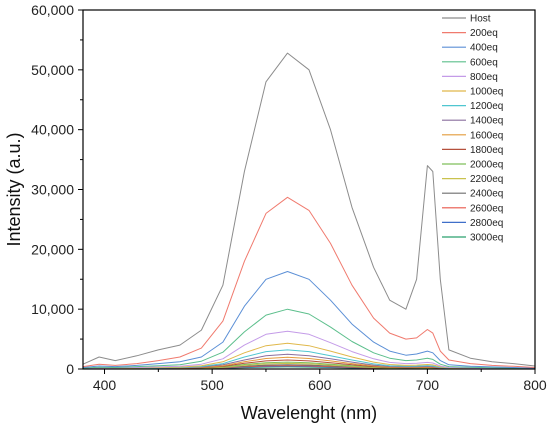  Describe the element at coordinates (52, 249) in the screenshot. I see `y-tick-label: 20,000` at that location.